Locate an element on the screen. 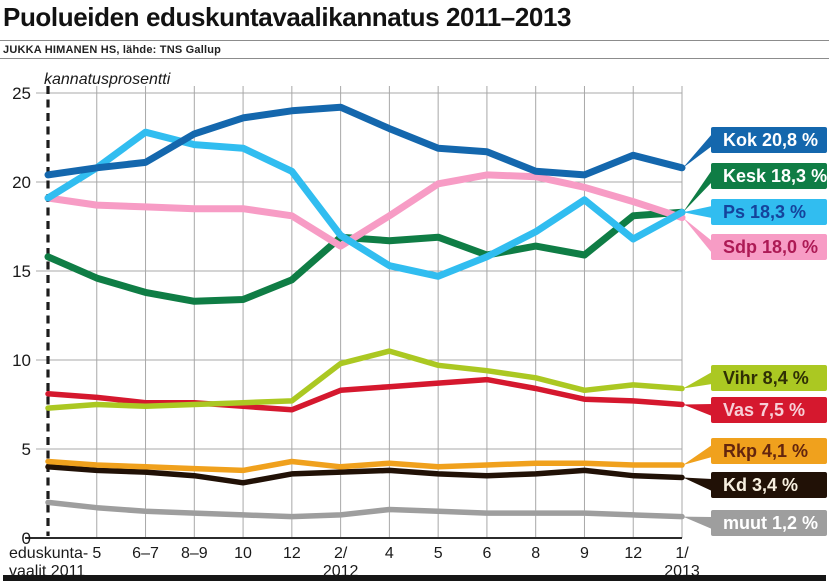  y-tick-15: 15 is located at coordinates (21, 271).